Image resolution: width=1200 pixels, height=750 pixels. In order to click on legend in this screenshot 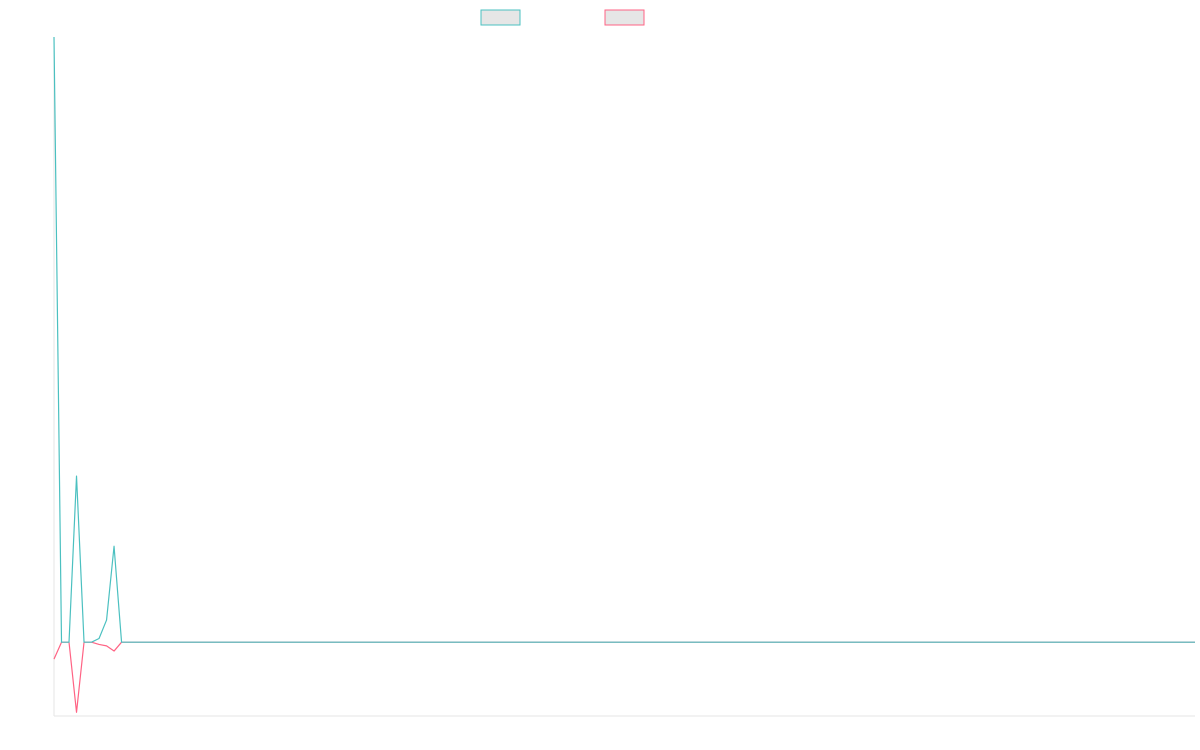, I will do `click(562, 17)`.